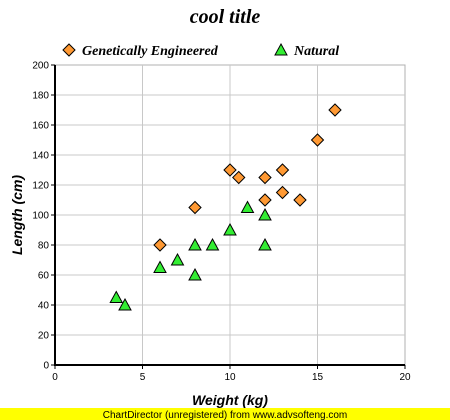  I want to click on y-tick-label: 20, so click(44, 336).